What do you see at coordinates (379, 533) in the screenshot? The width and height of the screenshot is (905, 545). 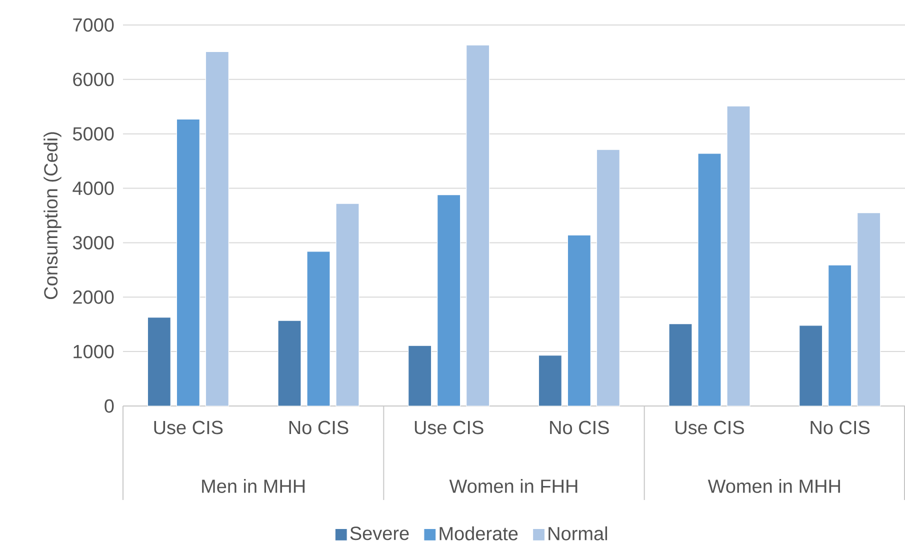 I see `legend-label: Severe` at bounding box center [379, 533].